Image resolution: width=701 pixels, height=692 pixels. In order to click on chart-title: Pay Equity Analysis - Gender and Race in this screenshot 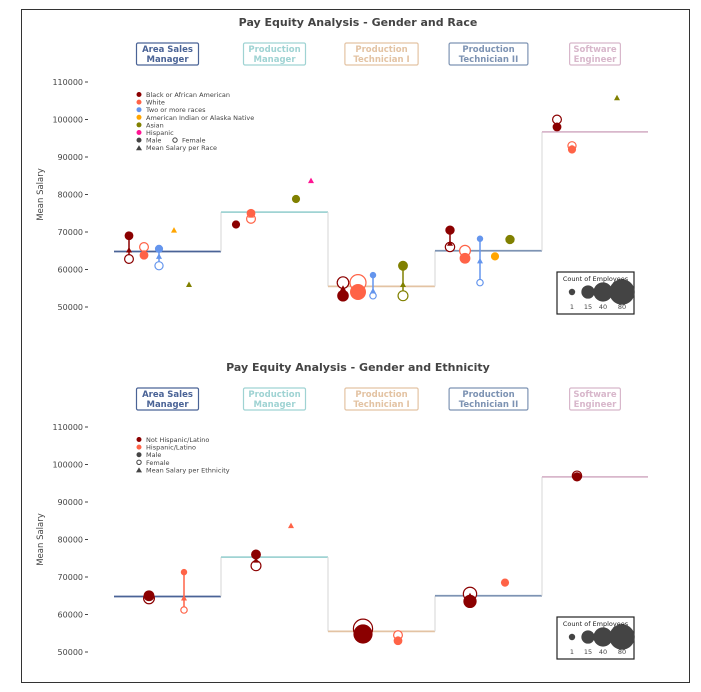, I will do `click(358, 22)`.